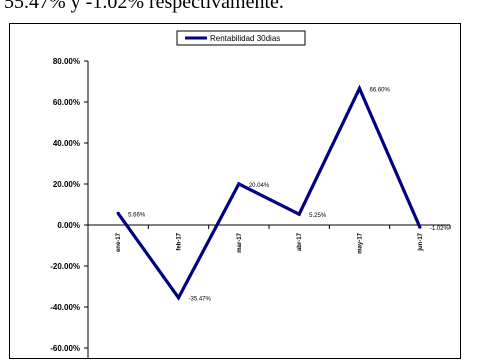 The width and height of the screenshot is (492, 360). What do you see at coordinates (65, 307) in the screenshot?
I see `y-tick-label: -40.00%` at bounding box center [65, 307].